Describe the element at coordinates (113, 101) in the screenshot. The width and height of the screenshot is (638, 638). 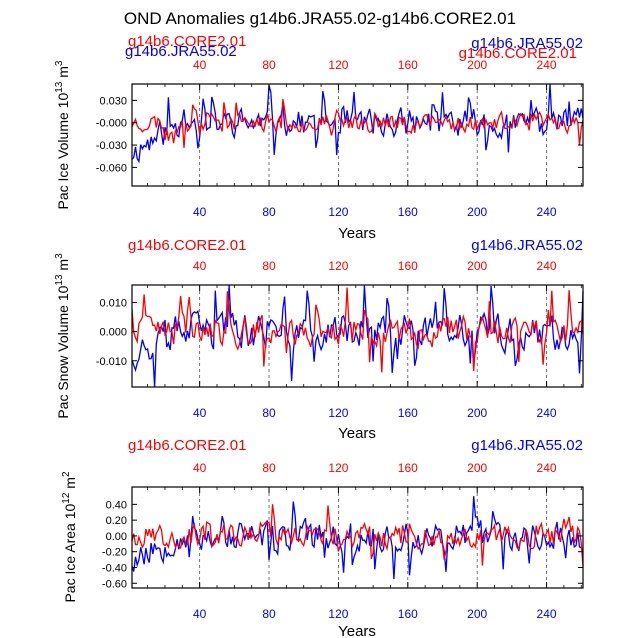
I see `y-tick-label: 0.030` at that location.